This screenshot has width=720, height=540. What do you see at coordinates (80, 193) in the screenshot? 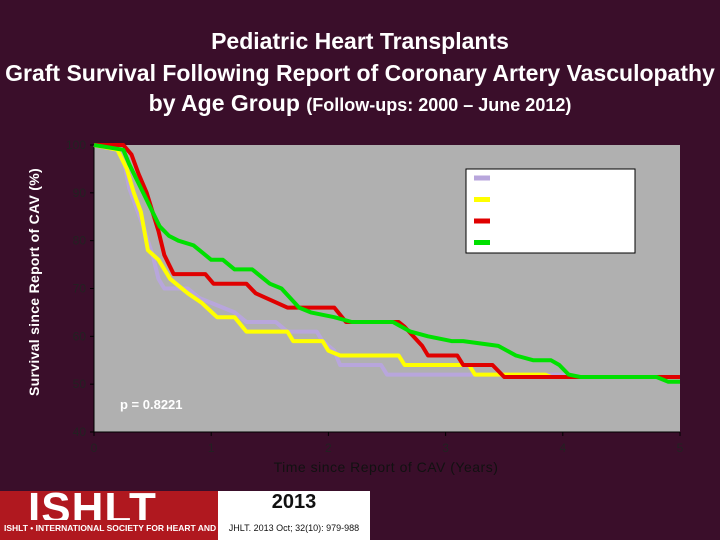
I see `y-tick-label: 90` at bounding box center [80, 193].